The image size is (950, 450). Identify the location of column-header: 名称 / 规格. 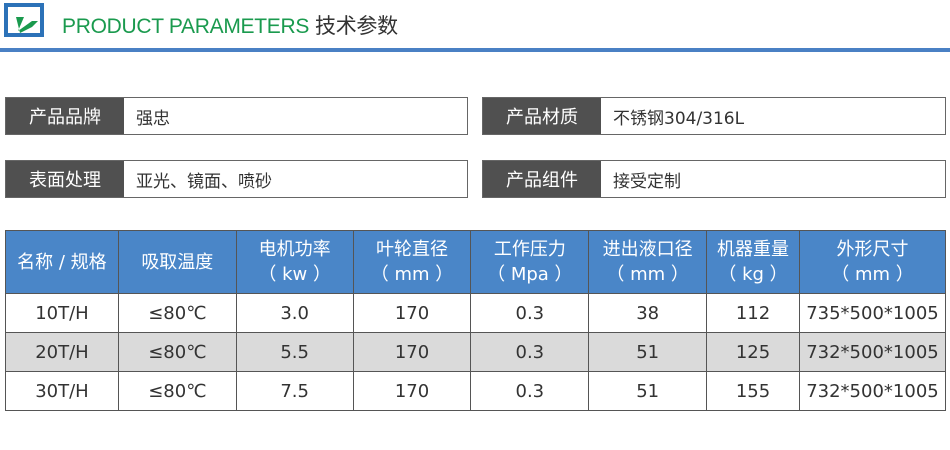
(62, 262).